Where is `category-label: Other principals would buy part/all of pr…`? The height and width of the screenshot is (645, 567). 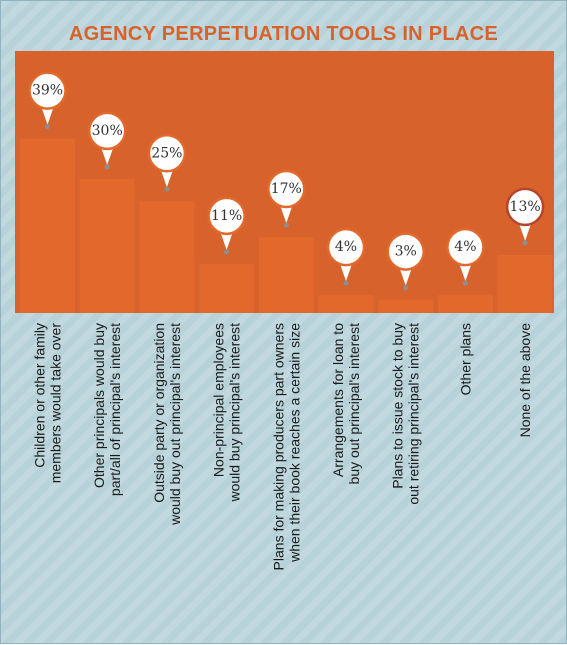 category-label: Other principals would buy part/all of pr… is located at coordinates (107, 409).